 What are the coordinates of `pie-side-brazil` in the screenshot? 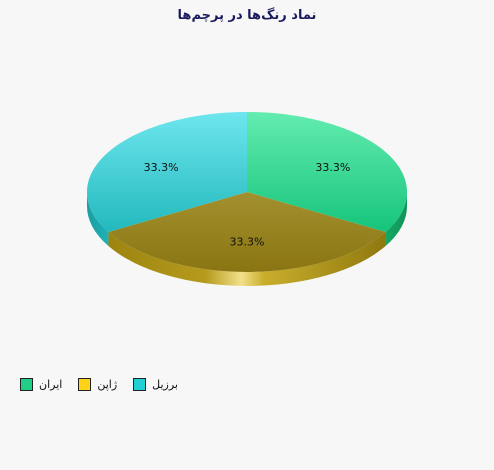 It's located at (98, 219).